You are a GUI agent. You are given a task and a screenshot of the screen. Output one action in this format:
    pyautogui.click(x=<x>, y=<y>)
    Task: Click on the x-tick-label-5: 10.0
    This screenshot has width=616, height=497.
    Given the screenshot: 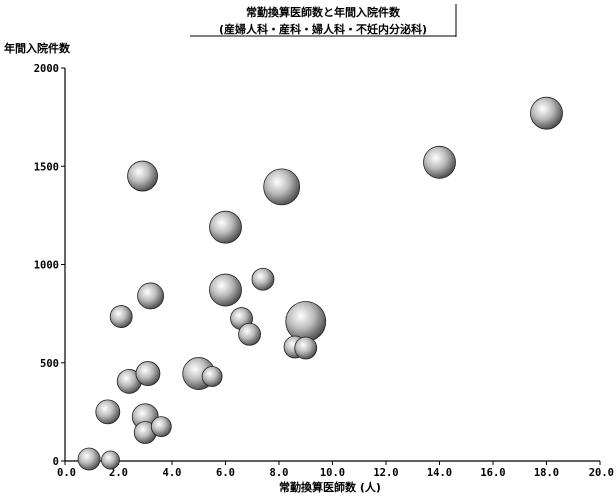 What is the action you would take?
    pyautogui.click(x=332, y=473)
    